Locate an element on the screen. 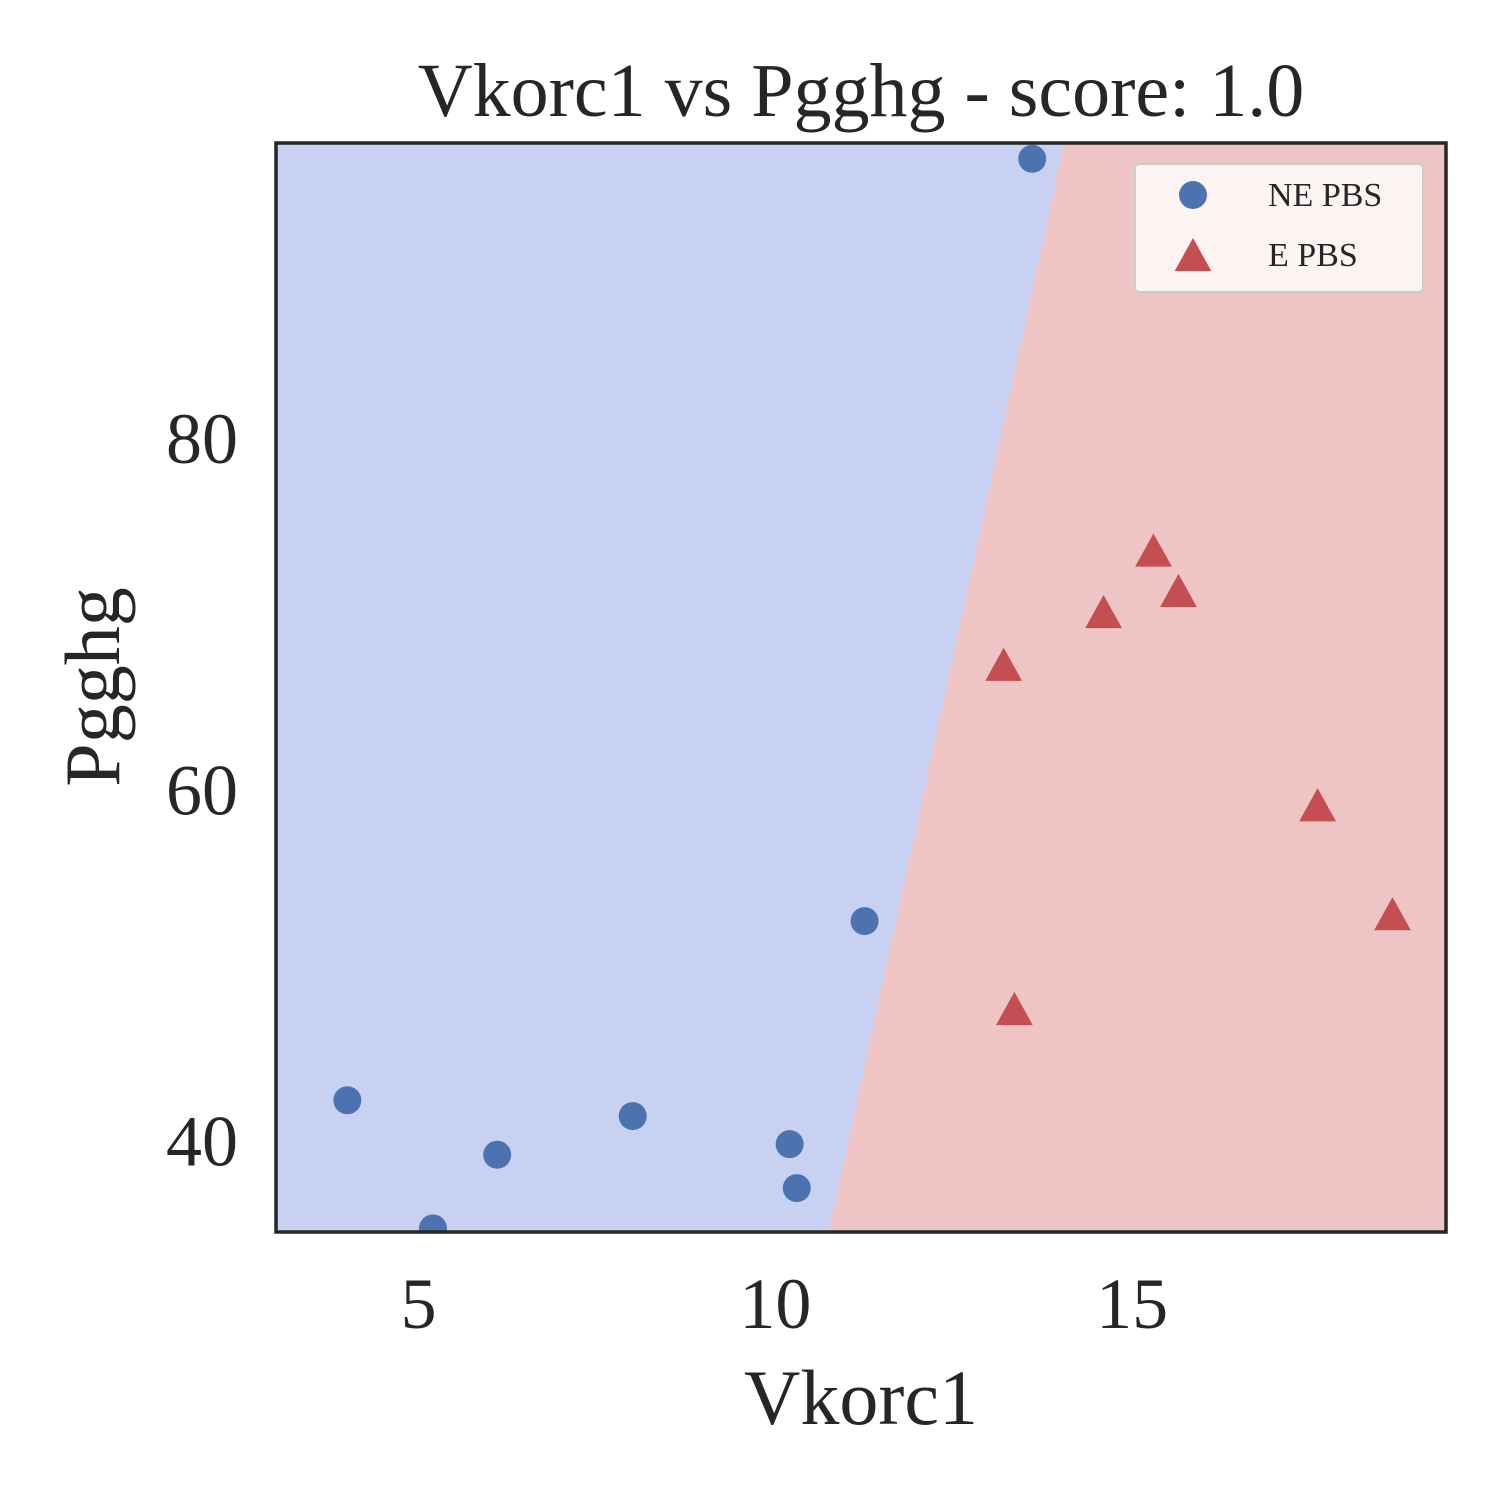 Image resolution: width=1500 pixels, height=1500 pixels. y-tick-label: 80 is located at coordinates (202, 439).